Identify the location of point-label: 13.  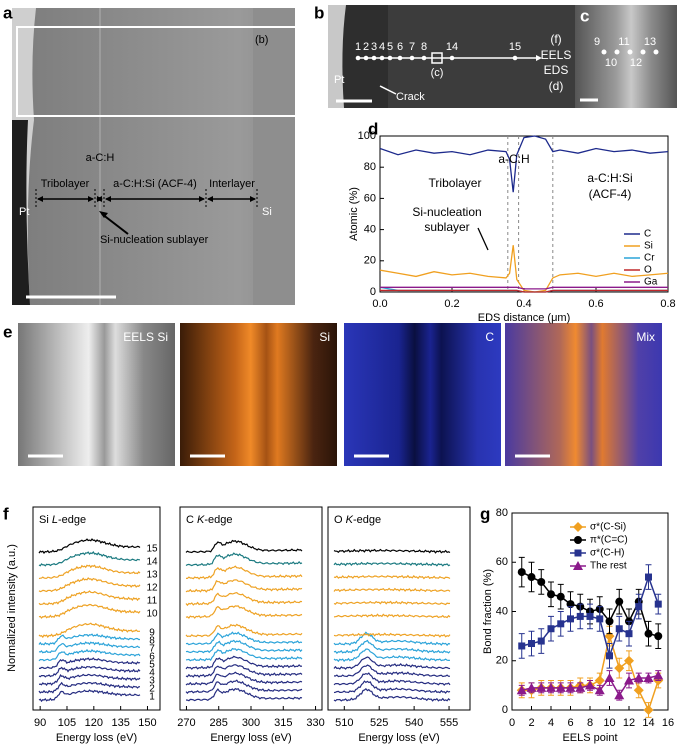
(650, 42).